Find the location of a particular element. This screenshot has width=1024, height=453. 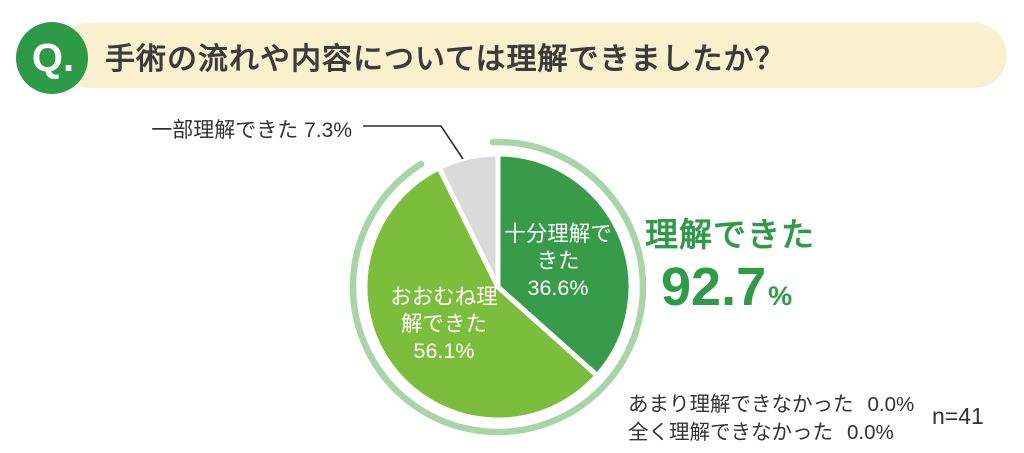

footnote-label: あまり理解できなかった is located at coordinates (741, 404).